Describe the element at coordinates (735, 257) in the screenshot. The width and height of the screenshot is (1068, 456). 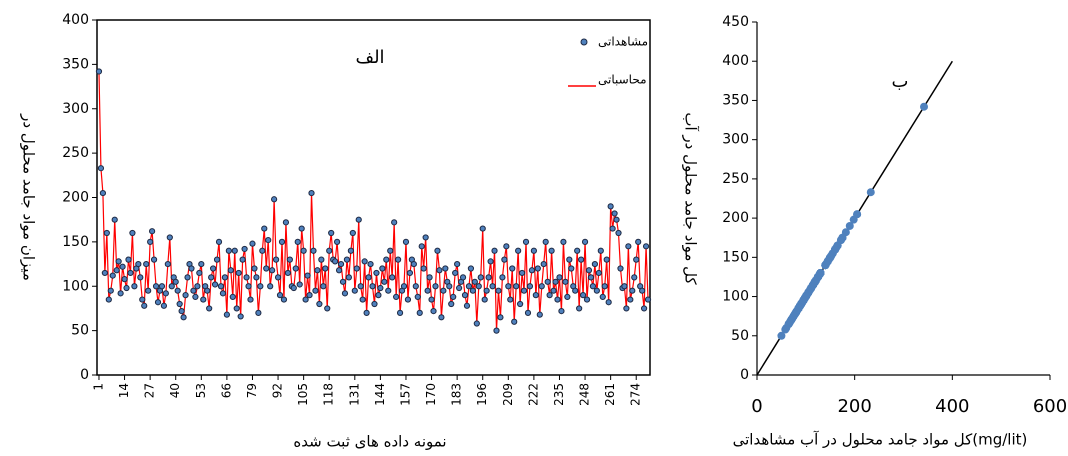
I see `y-tick-label: 150` at that location.